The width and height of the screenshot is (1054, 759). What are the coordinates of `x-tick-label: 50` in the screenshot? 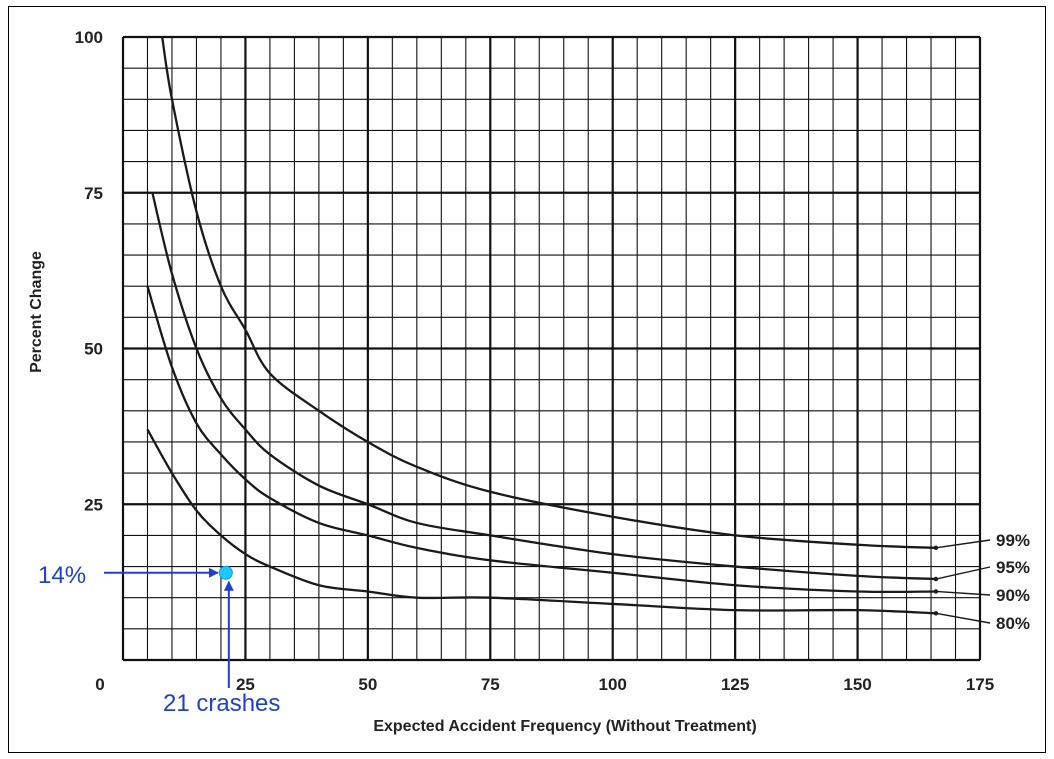 It's located at (367, 684).